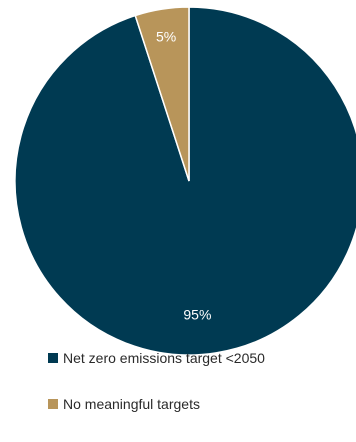 The height and width of the screenshot is (442, 356). I want to click on legend-swatch-no-targets, so click(53, 404).